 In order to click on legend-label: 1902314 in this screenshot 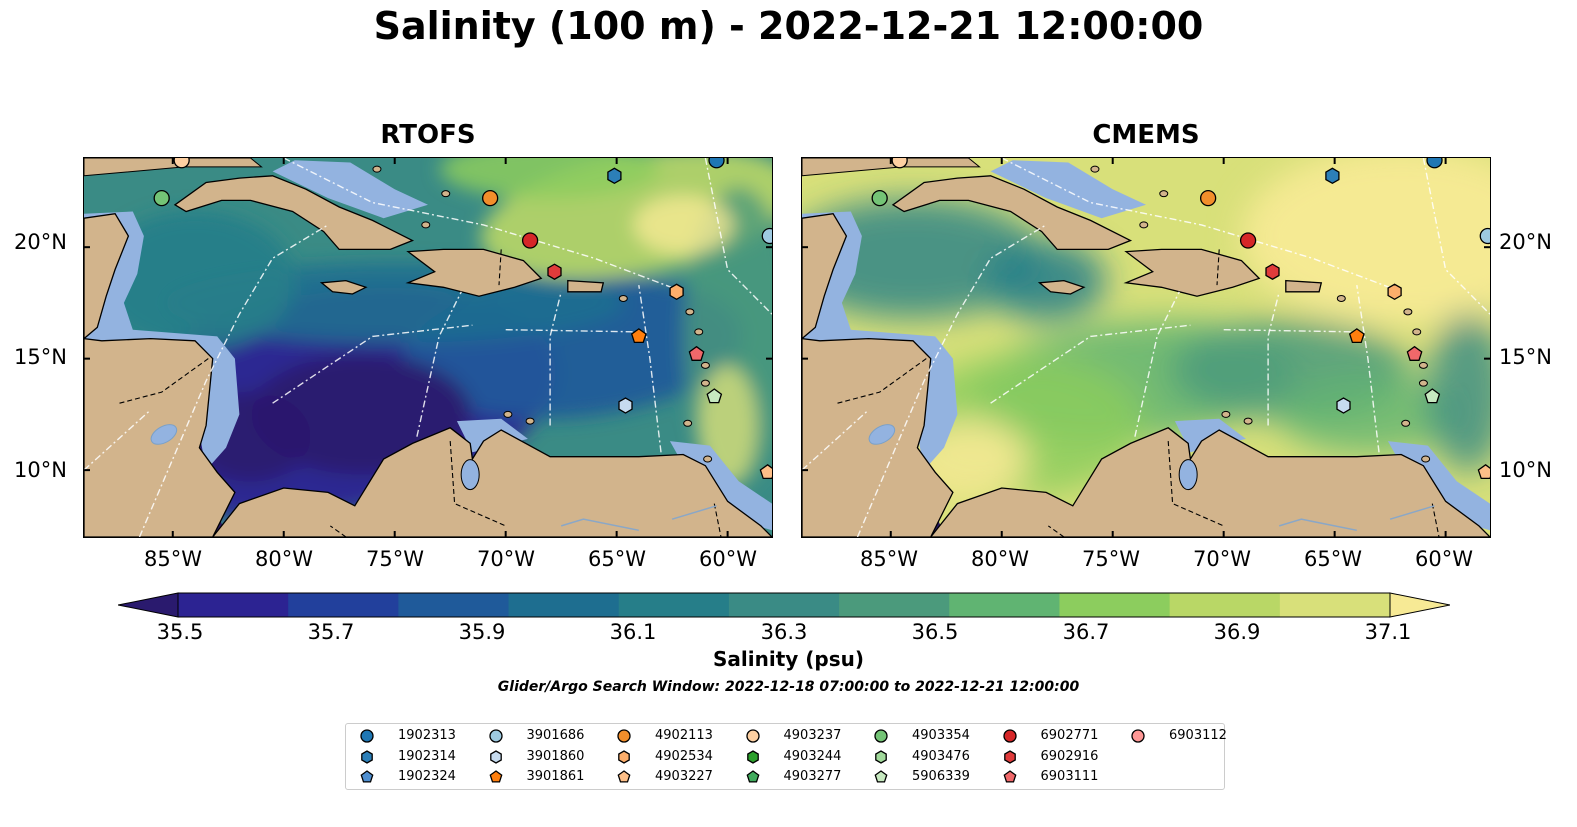, I will do `click(427, 756)`.